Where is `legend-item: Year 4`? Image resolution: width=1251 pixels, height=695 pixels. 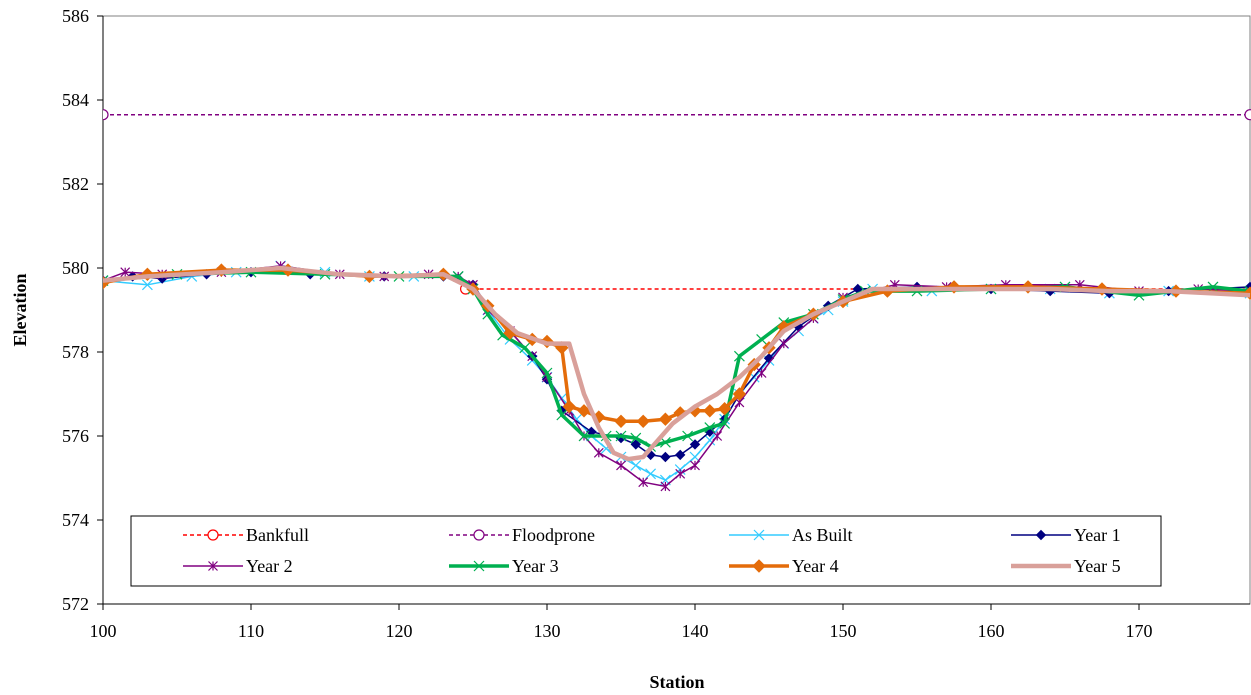 legend-item: Year 4 is located at coordinates (784, 566).